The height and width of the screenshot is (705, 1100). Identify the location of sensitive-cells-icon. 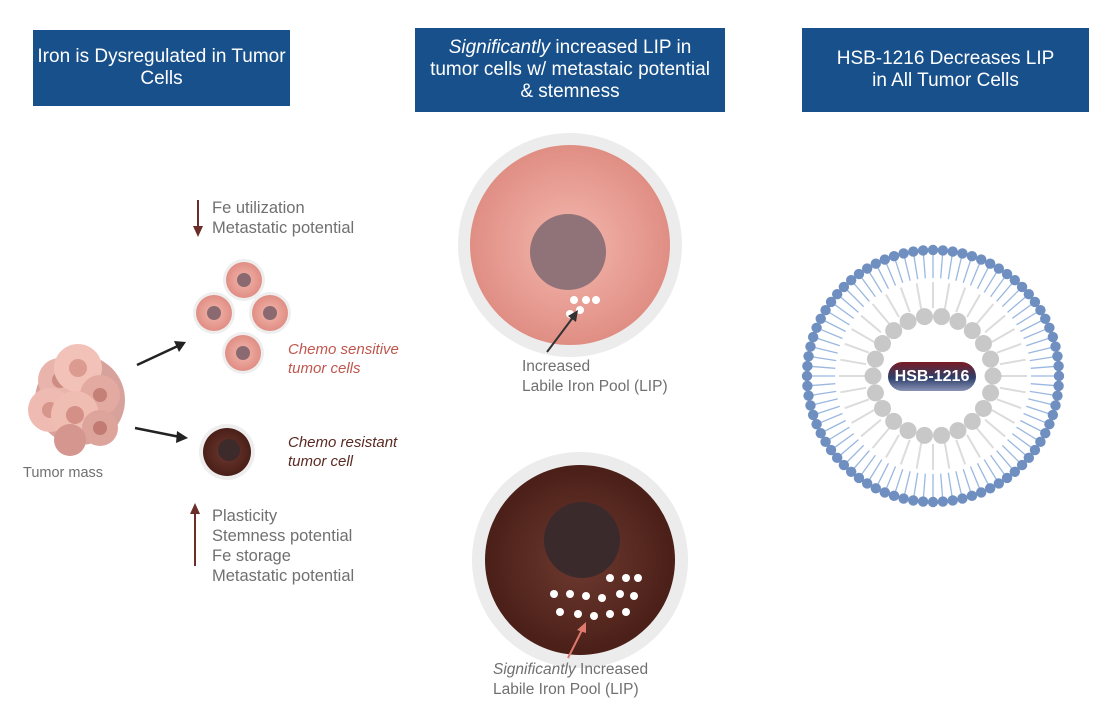
(242, 316).